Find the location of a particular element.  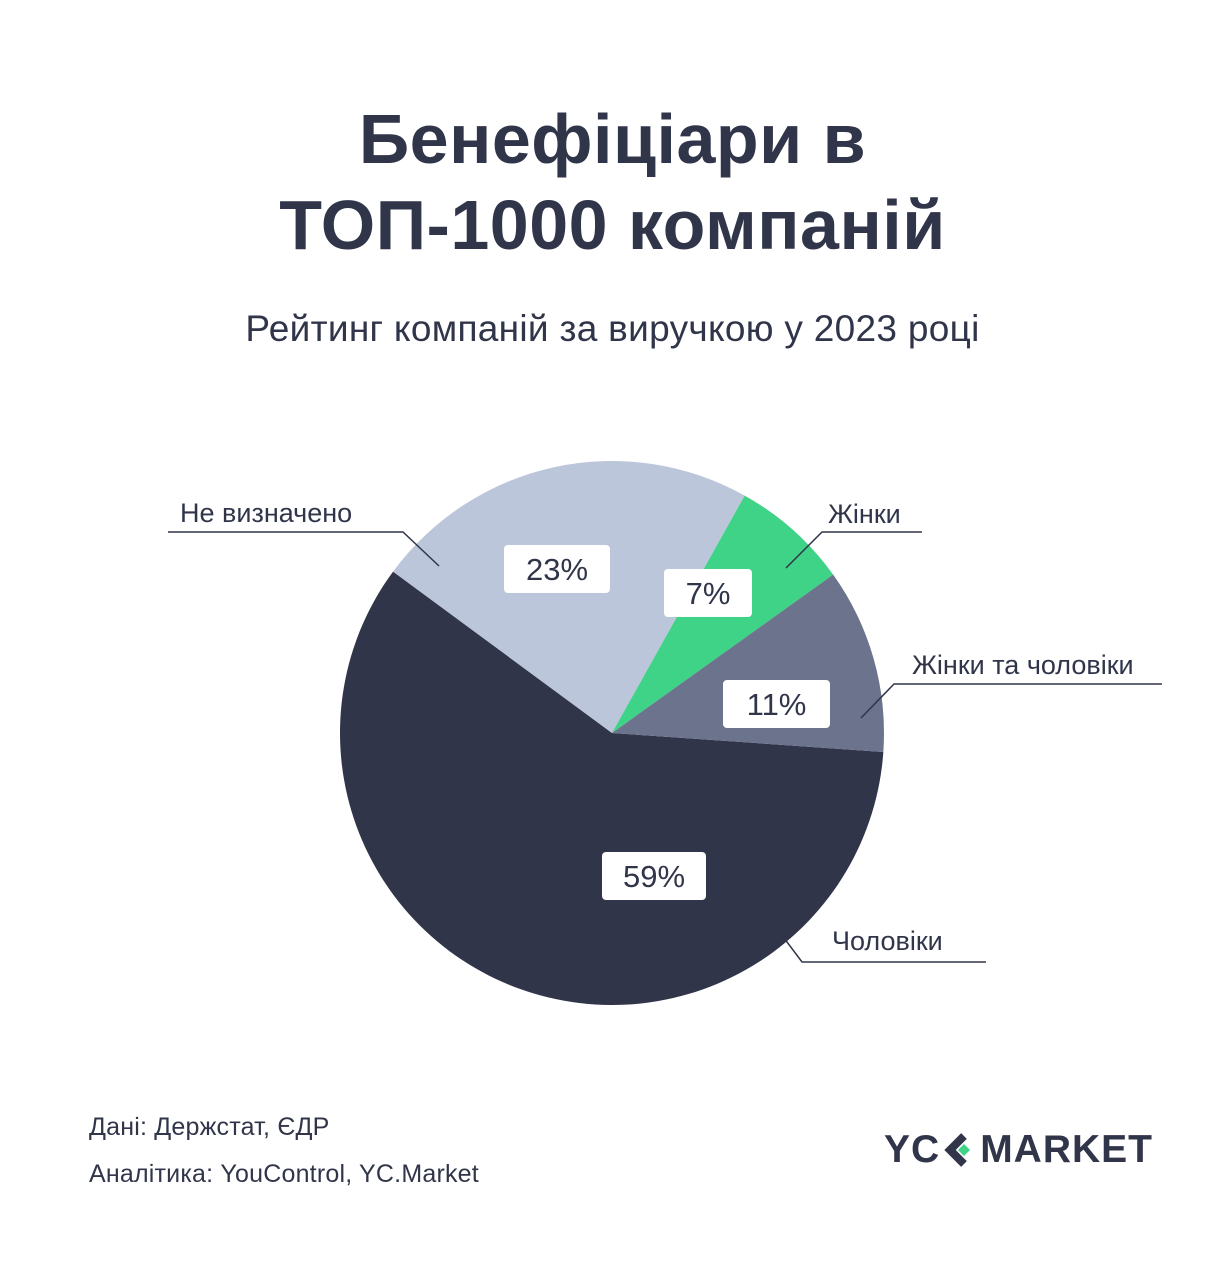

value-labels: 59% 23% 7% 11% is located at coordinates (667, 722).